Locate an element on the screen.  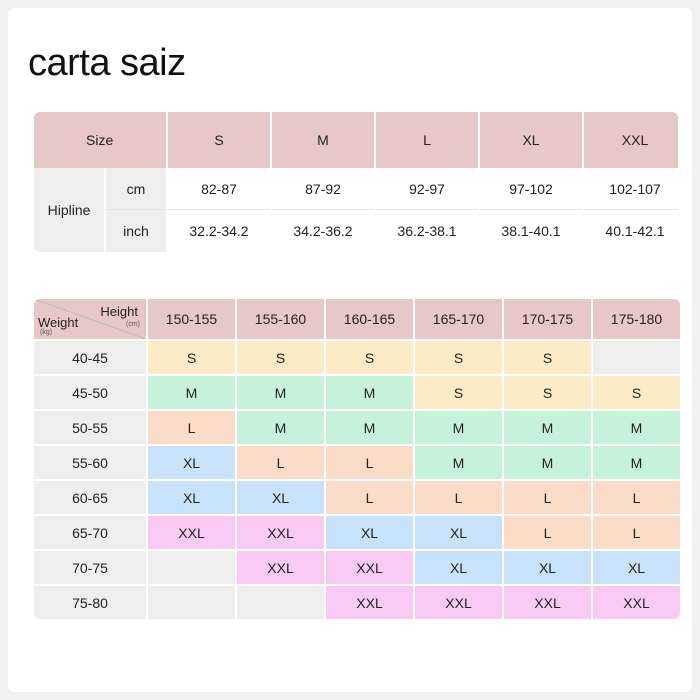
height-header: 175-180 is located at coordinates (636, 319).